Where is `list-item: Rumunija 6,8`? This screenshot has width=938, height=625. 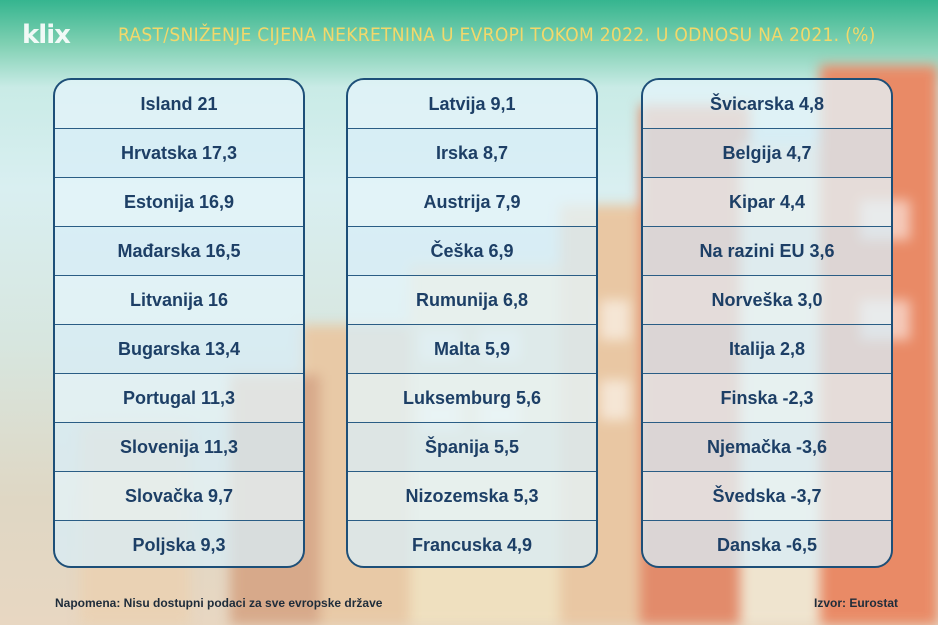 list-item: Rumunija 6,8 is located at coordinates (472, 300).